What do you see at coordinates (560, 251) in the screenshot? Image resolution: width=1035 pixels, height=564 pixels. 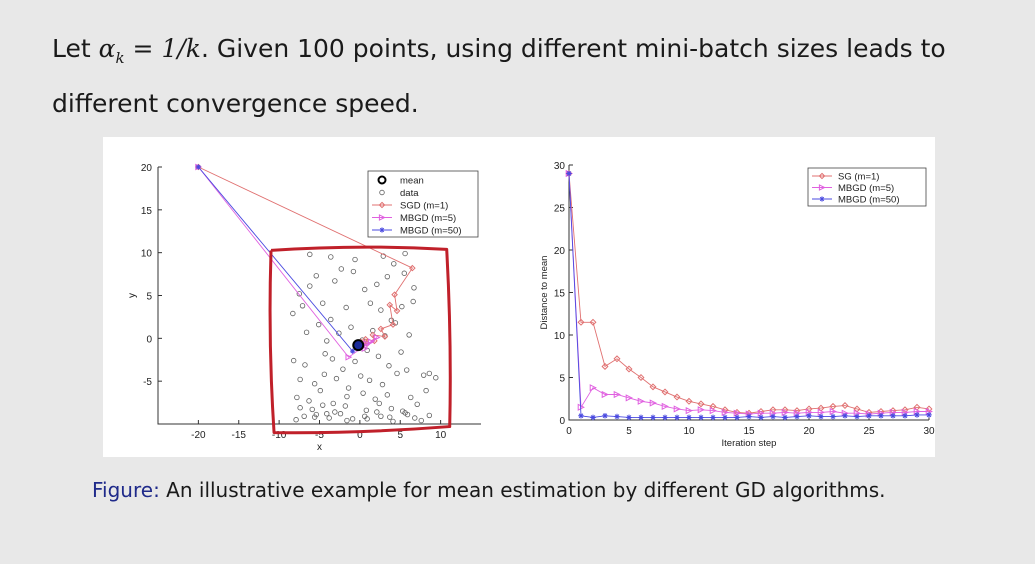 I see `y-tick-label: 20` at bounding box center [560, 251].